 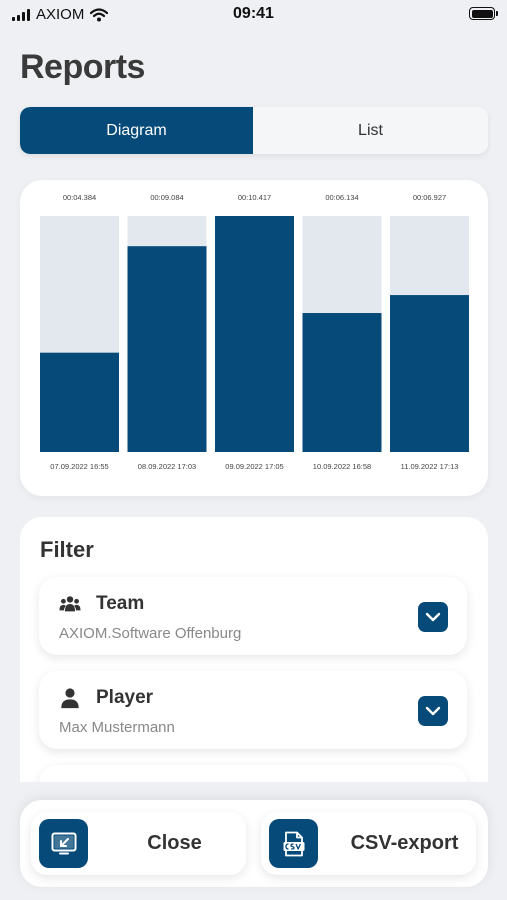 I want to click on player-dropdown-button, so click(x=433, y=711).